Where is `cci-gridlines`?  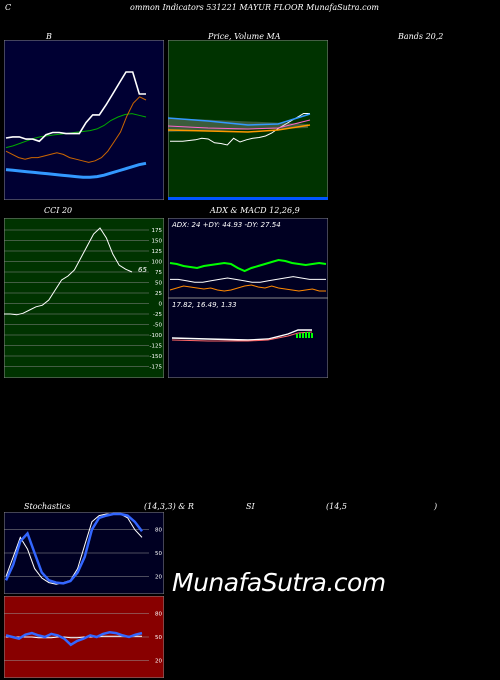
cci-gridlines is located at coordinates (76, 298).